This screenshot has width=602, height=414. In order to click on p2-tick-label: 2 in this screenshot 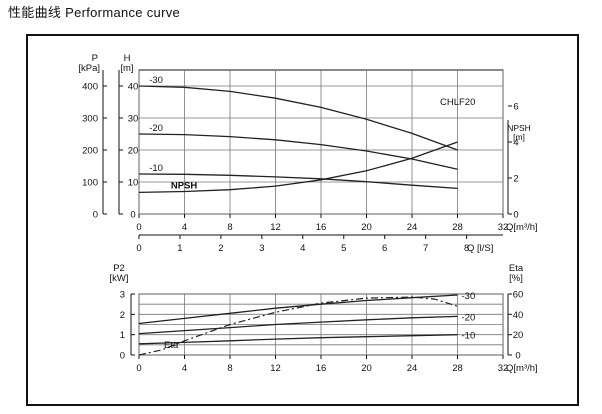, I will do `click(122, 315)`.